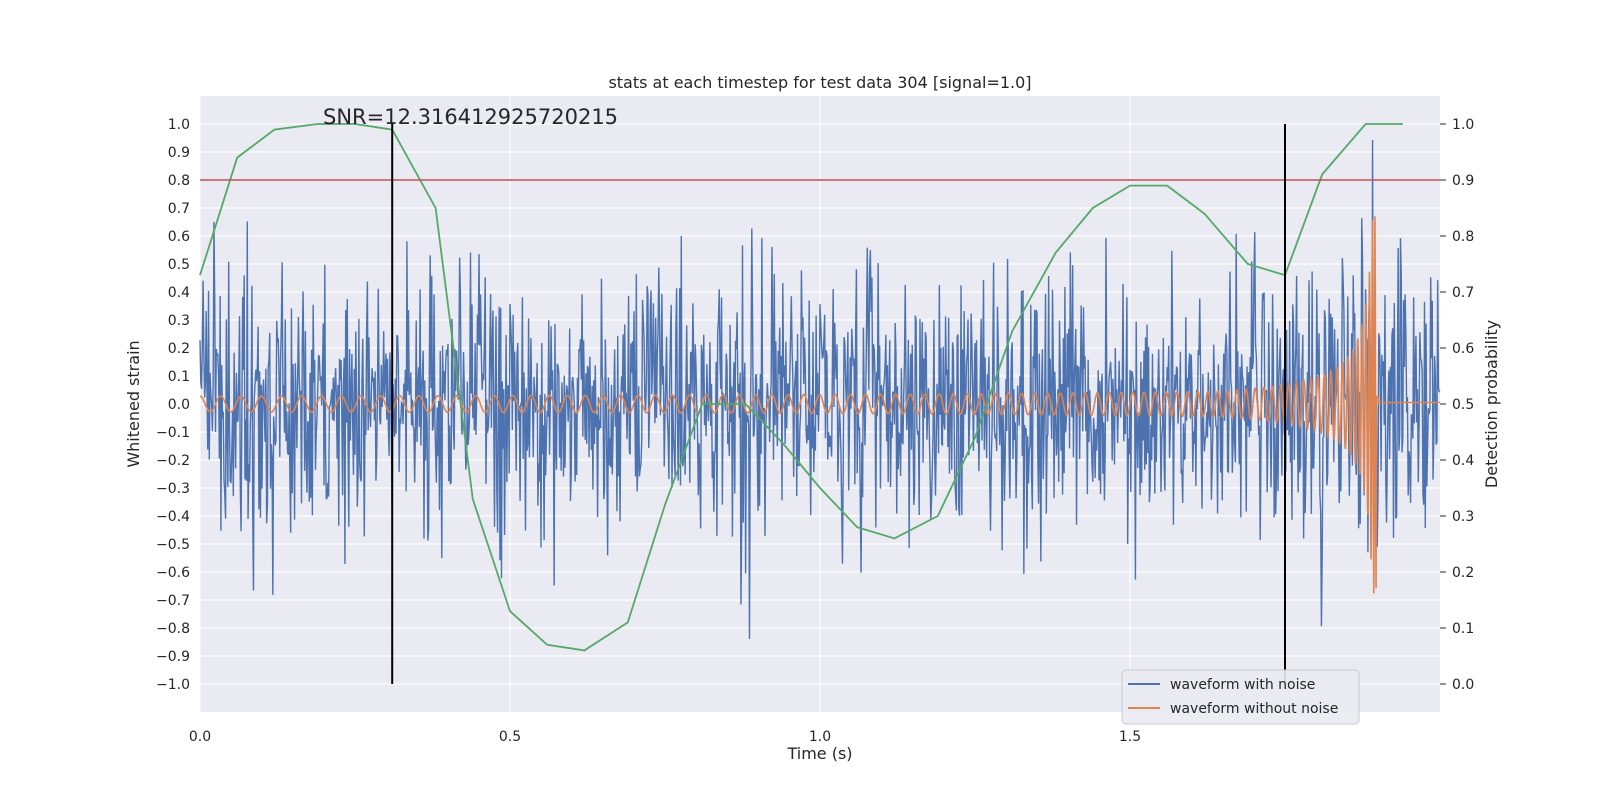  Describe the element at coordinates (1242, 685) in the screenshot. I see `legend-label-noise: waveform with noise` at that location.